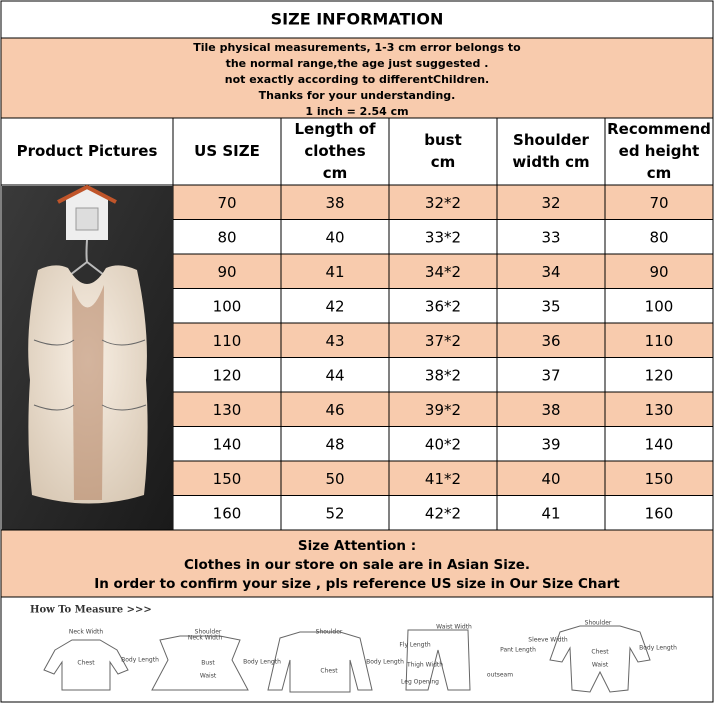 The width and height of the screenshot is (715, 704). What do you see at coordinates (334, 410) in the screenshot?
I see `cell-value: 46` at bounding box center [334, 410].